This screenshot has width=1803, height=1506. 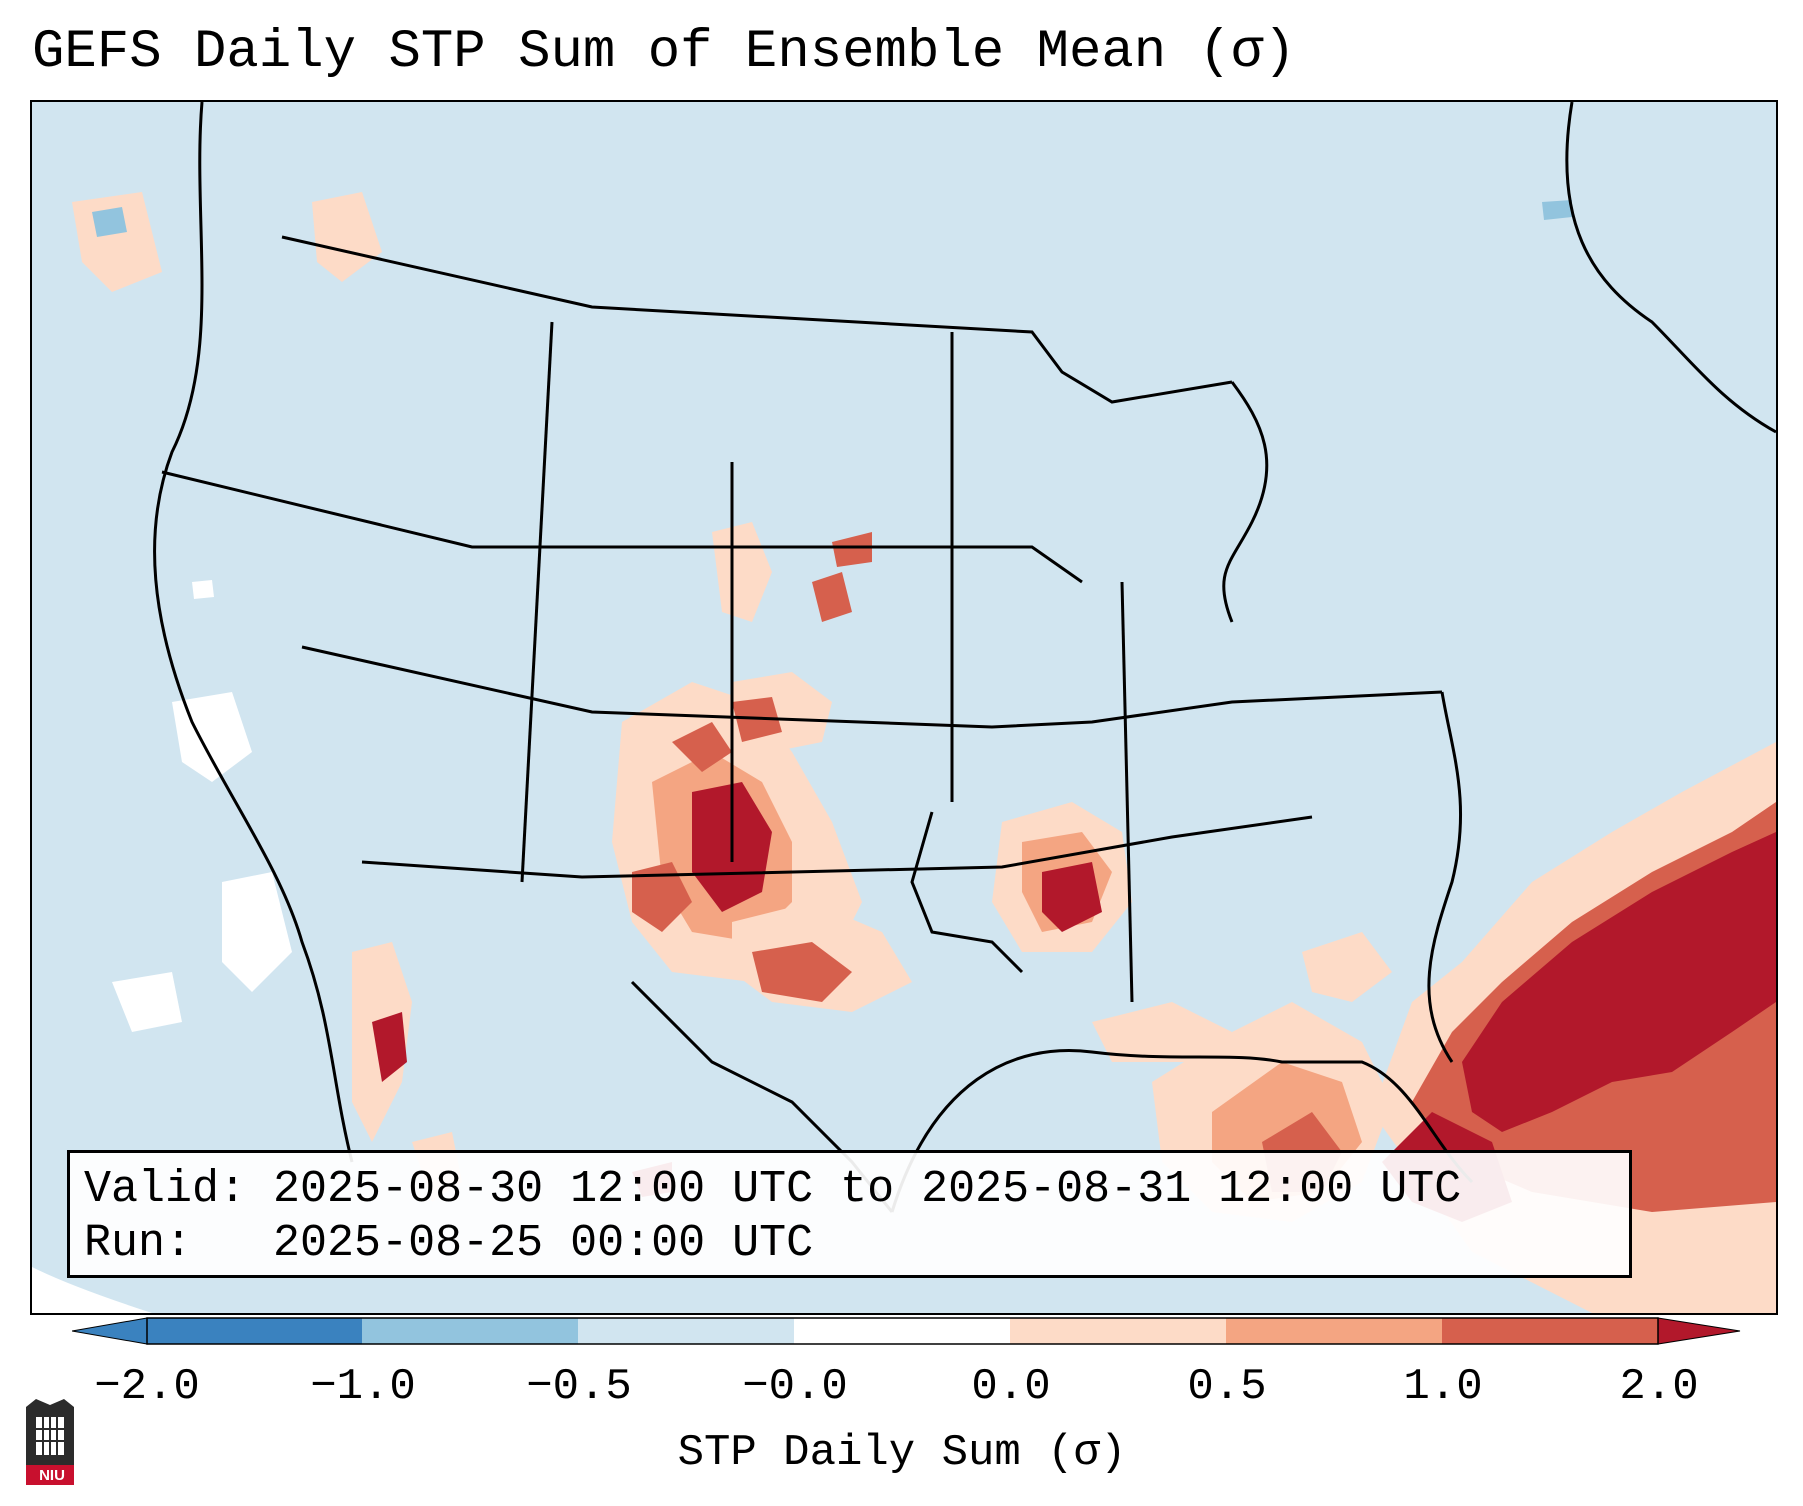 What do you see at coordinates (363, 1387) in the screenshot?
I see `tick-label: −1.0` at bounding box center [363, 1387].